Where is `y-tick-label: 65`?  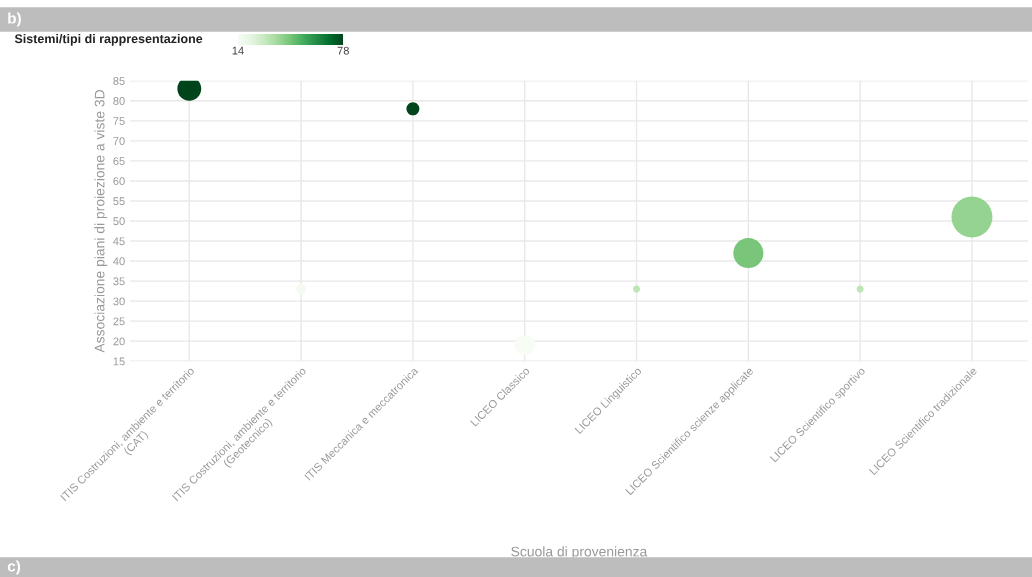
y-tick-label: 65 is located at coordinates (119, 161).